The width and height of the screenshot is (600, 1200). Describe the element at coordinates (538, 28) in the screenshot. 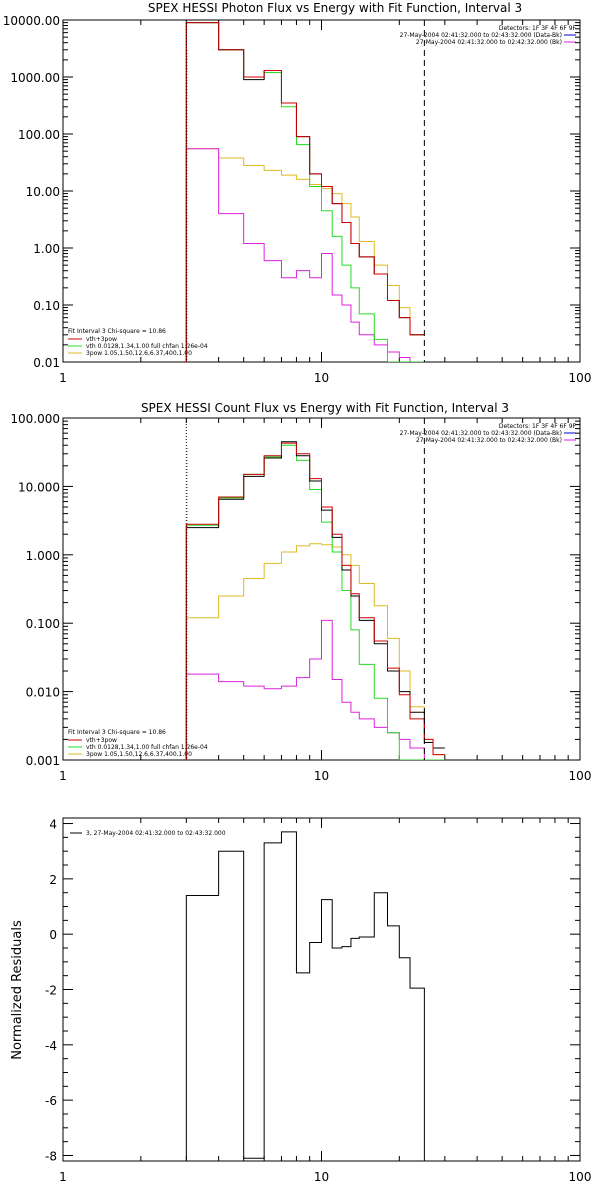

I see `photon-header-detectors: Detectors: 1F 3F 4F 6F 9F` at that location.